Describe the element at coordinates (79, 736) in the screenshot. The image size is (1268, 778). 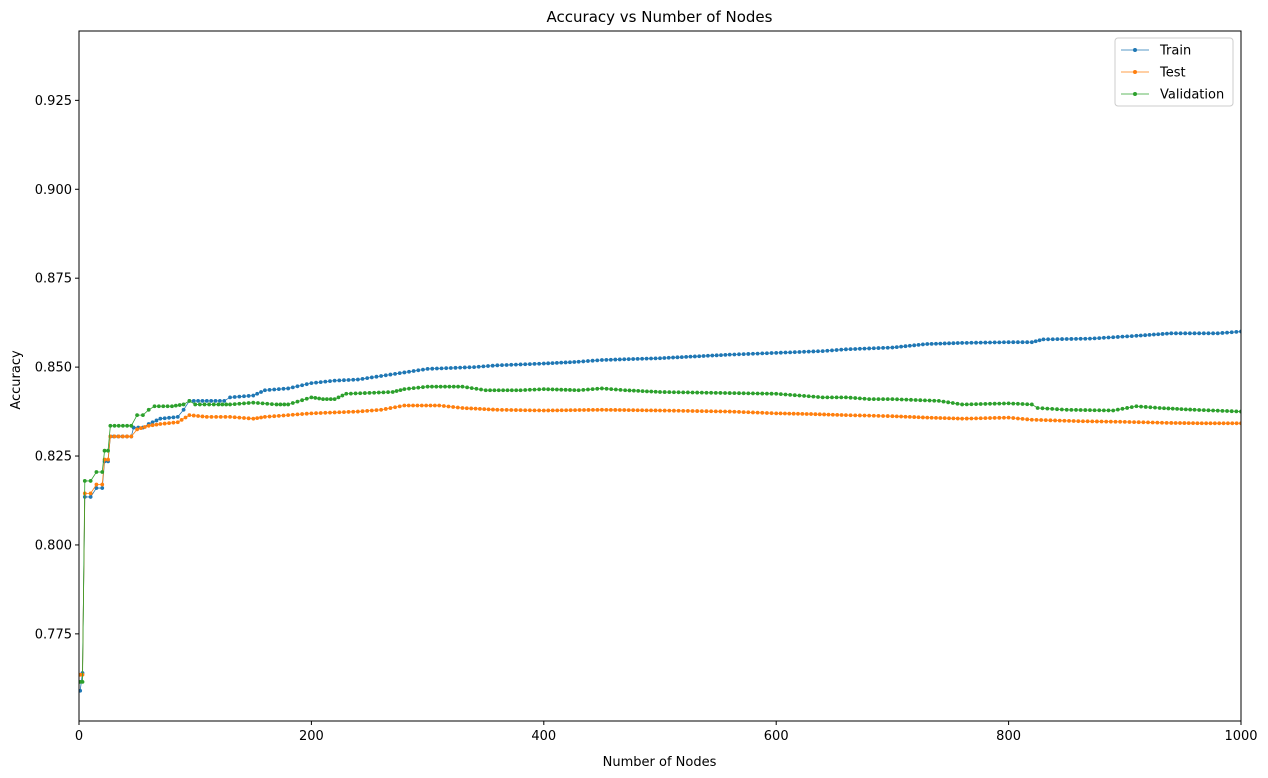
I see `x-tick-label: 0` at that location.